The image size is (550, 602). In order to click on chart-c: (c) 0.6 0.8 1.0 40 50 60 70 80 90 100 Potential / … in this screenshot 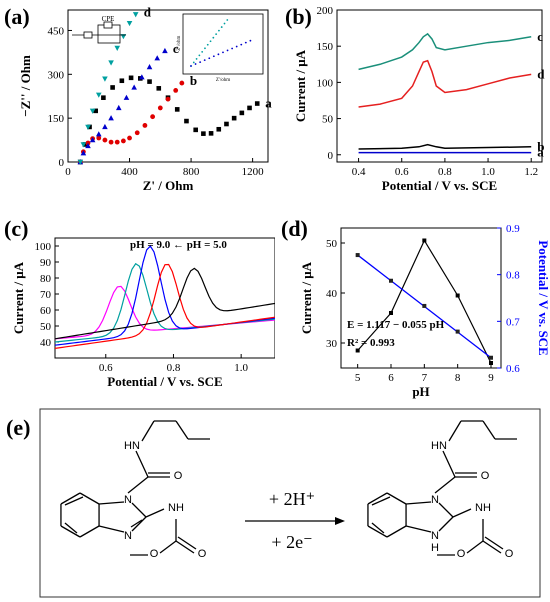, I will do `click(139, 302)`.